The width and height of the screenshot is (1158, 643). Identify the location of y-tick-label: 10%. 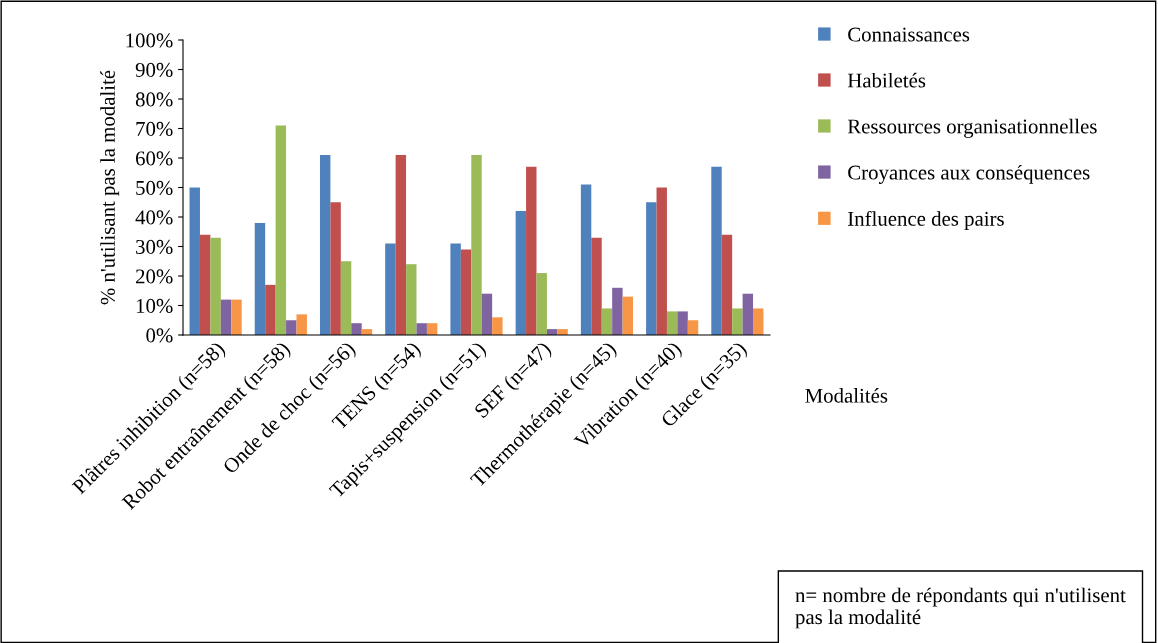
(154, 305).